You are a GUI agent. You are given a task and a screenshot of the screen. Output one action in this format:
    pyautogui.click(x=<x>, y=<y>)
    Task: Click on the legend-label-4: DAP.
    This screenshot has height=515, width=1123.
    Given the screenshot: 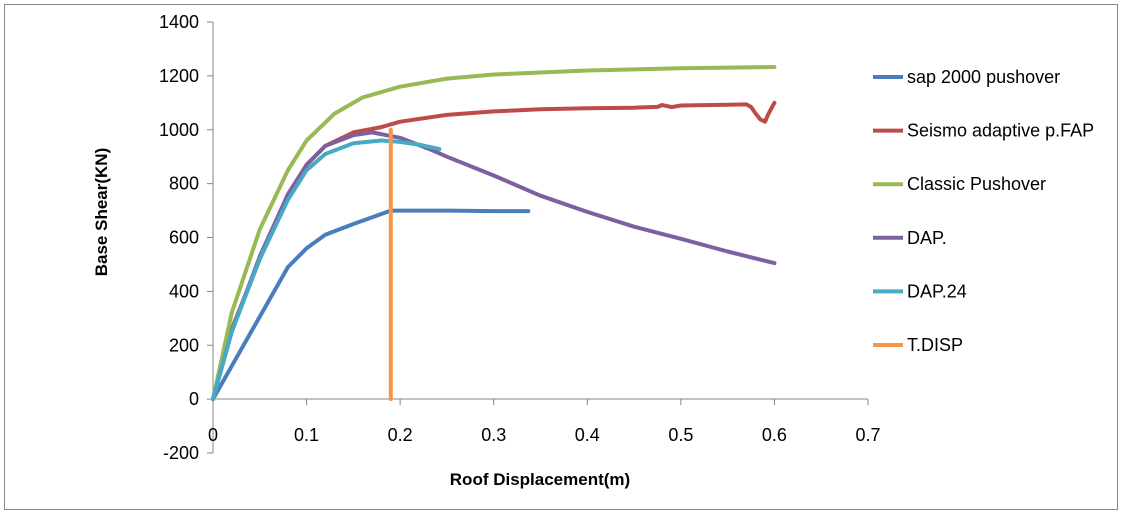 What is the action you would take?
    pyautogui.click(x=927, y=238)
    